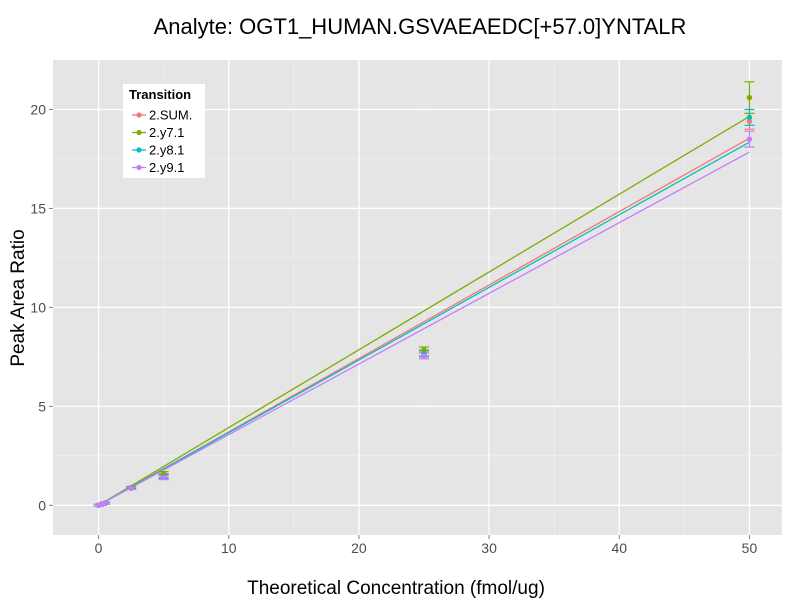 This screenshot has height=600, width=800. Describe the element at coordinates (166, 150) in the screenshot. I see `legend-label: 2.y8.1` at that location.